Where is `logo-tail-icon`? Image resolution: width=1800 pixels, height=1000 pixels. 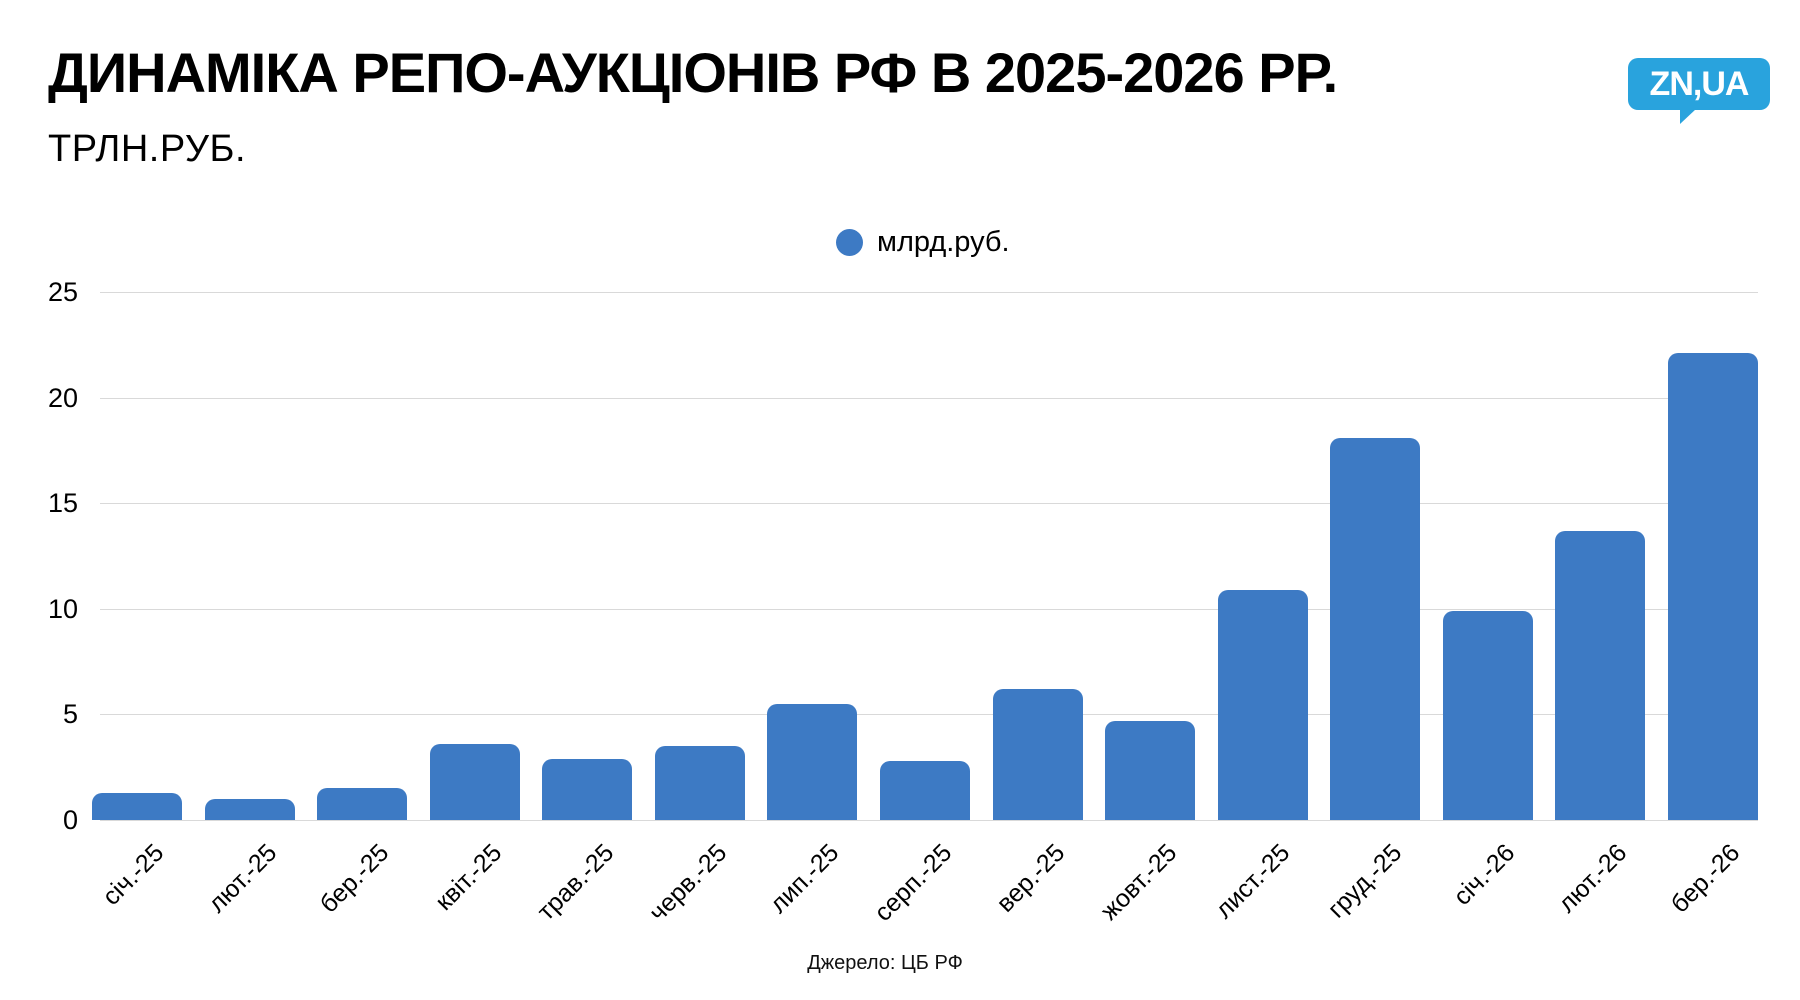 logo-tail-icon is located at coordinates (1688, 116).